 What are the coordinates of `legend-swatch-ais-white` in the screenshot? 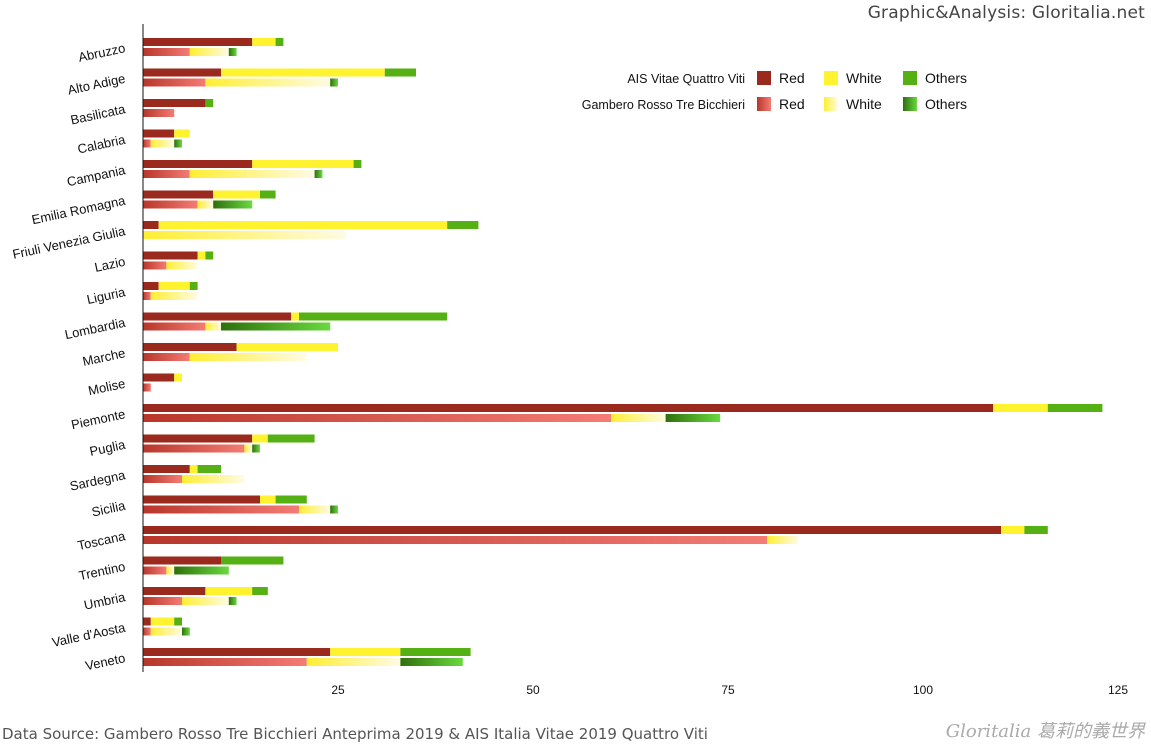 It's located at (831, 78).